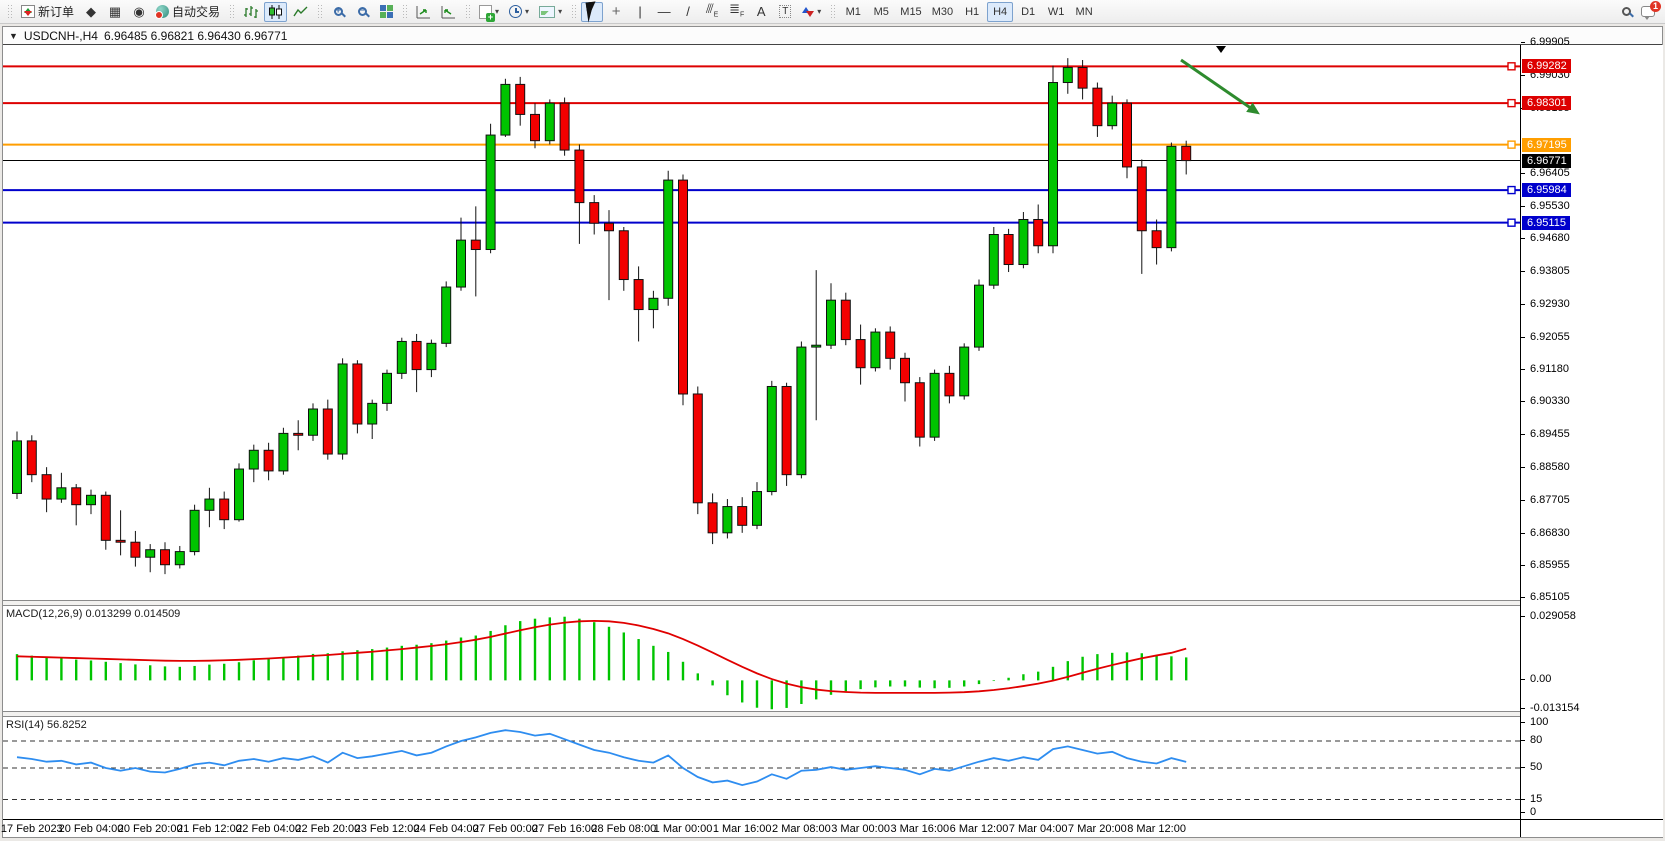  What do you see at coordinates (761, 12) in the screenshot?
I see `text-tool-button: A` at bounding box center [761, 12].